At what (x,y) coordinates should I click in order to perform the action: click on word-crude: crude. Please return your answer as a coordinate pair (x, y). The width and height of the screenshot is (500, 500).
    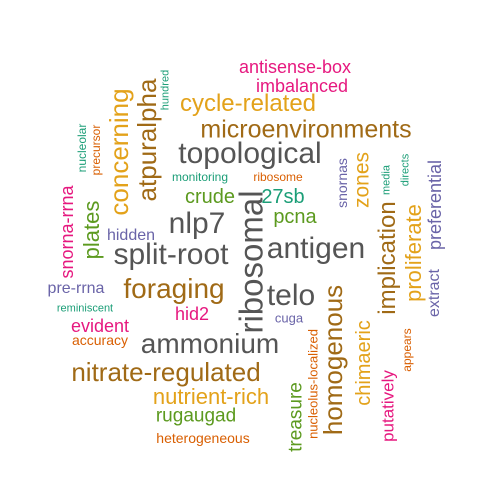
    Looking at the image, I should click on (210, 197).